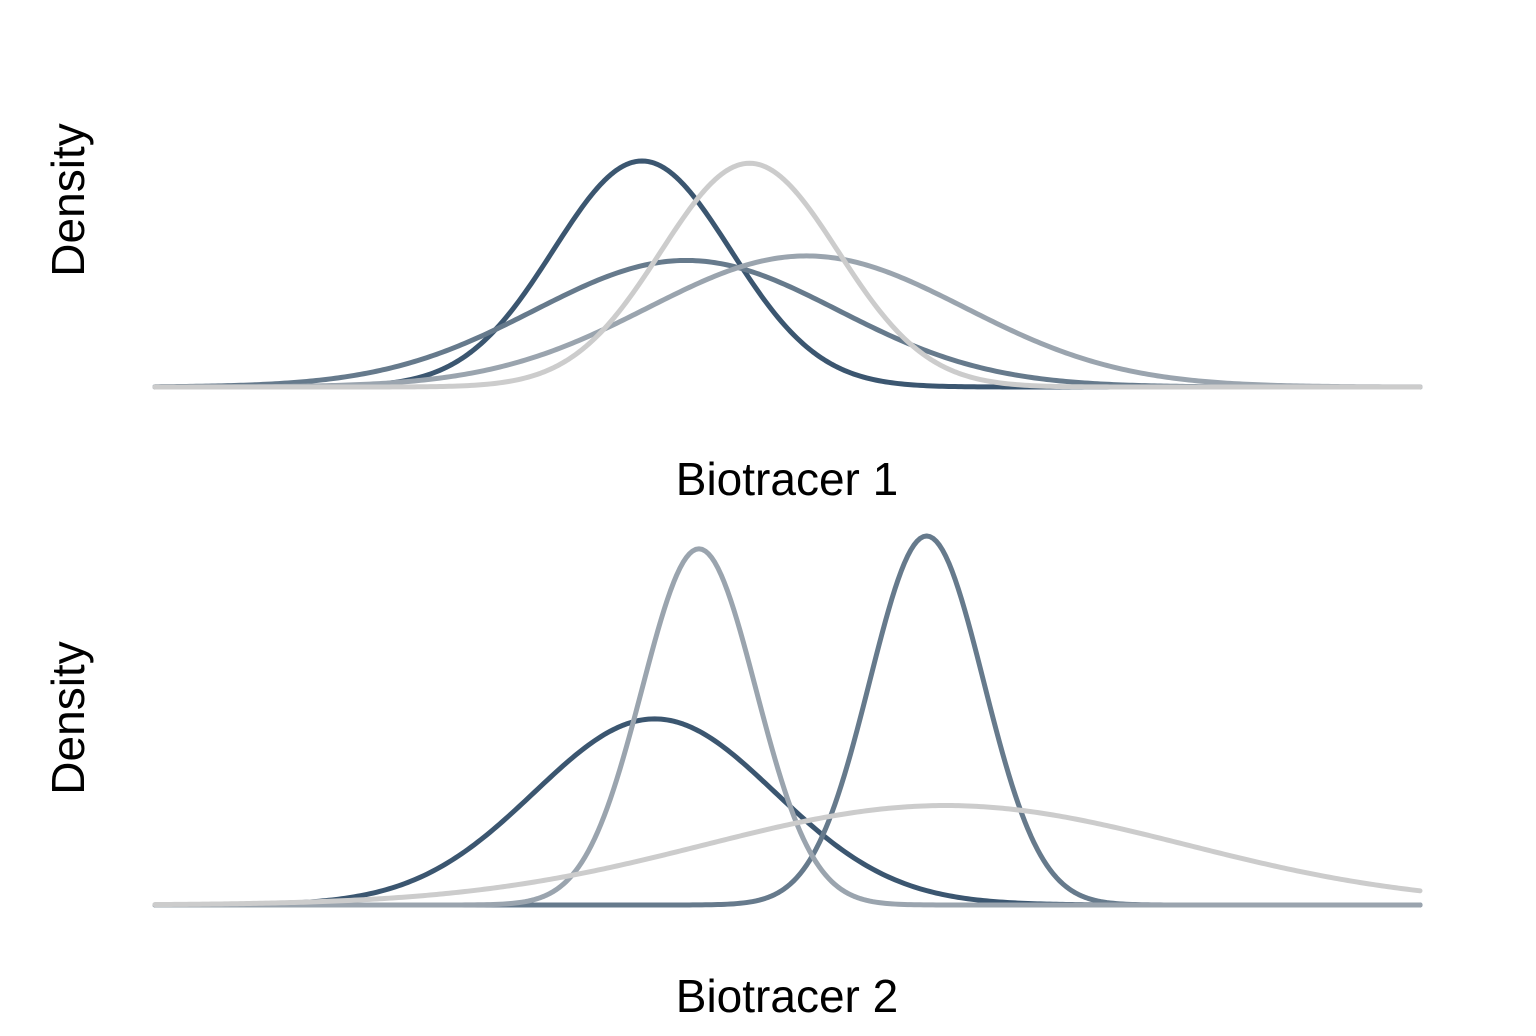 The width and height of the screenshot is (1536, 1036). I want to click on panel-1-ylabel: Density, so click(68, 199).